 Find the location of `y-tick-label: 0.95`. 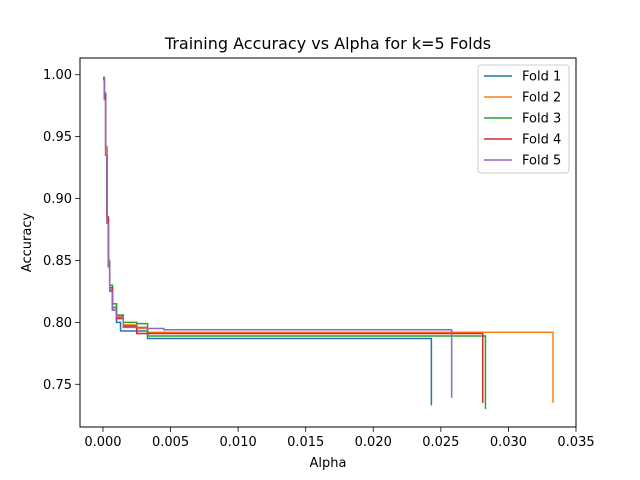

y-tick-label: 0.95 is located at coordinates (57, 137).